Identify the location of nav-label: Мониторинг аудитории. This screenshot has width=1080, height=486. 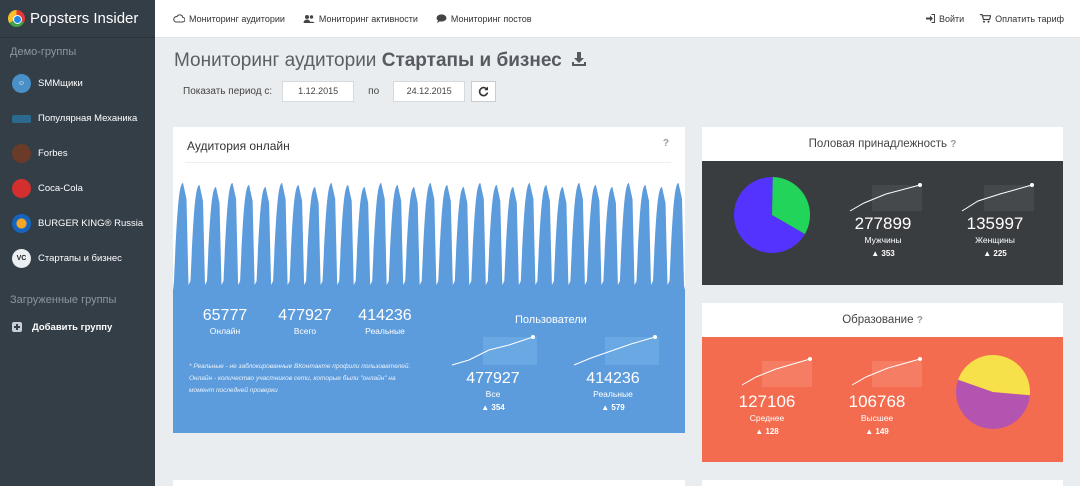
(237, 18).